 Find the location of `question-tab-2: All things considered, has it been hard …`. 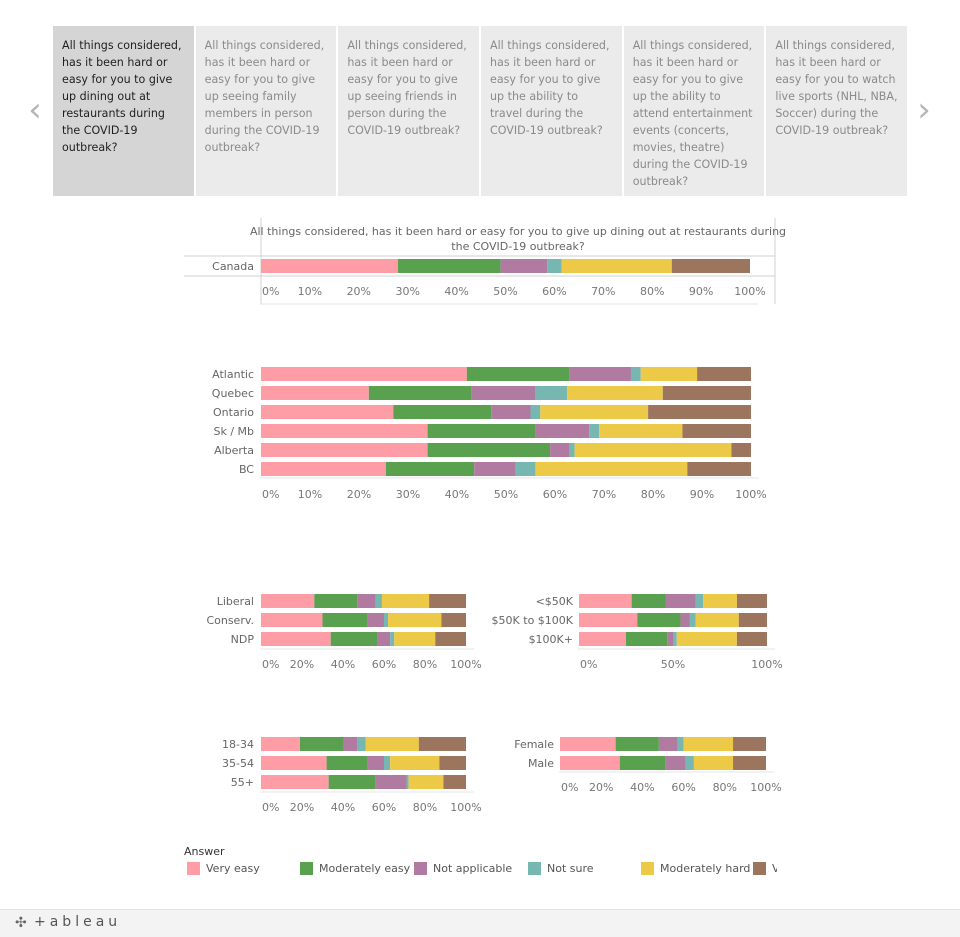

question-tab-2: All things considered, has it been hard … is located at coordinates (266, 111).